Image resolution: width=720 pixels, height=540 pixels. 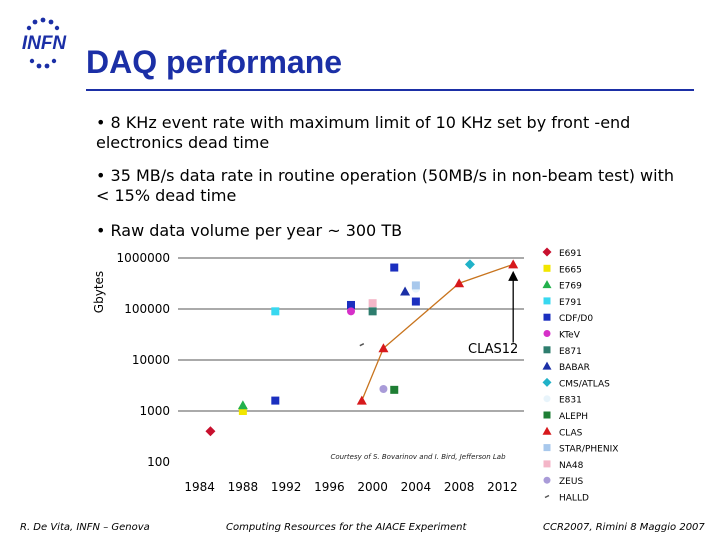 I want to click on data-point-na48, so click(x=372, y=303).